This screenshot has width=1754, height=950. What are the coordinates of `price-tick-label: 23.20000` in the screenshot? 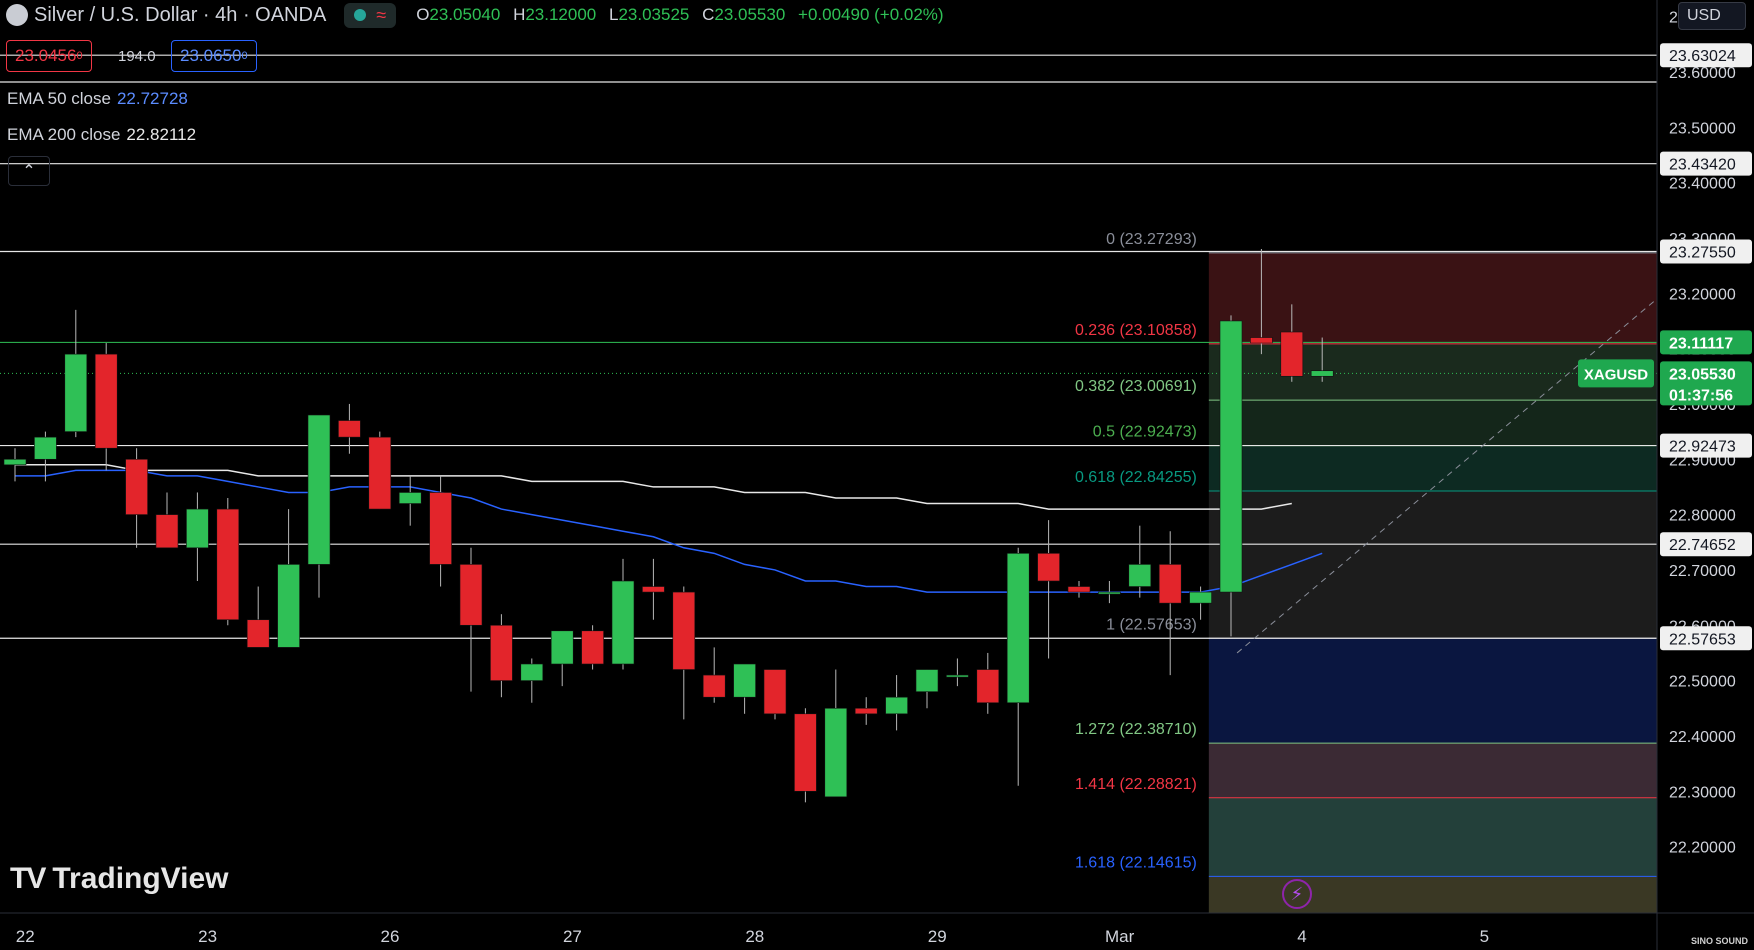 It's located at (1702, 294).